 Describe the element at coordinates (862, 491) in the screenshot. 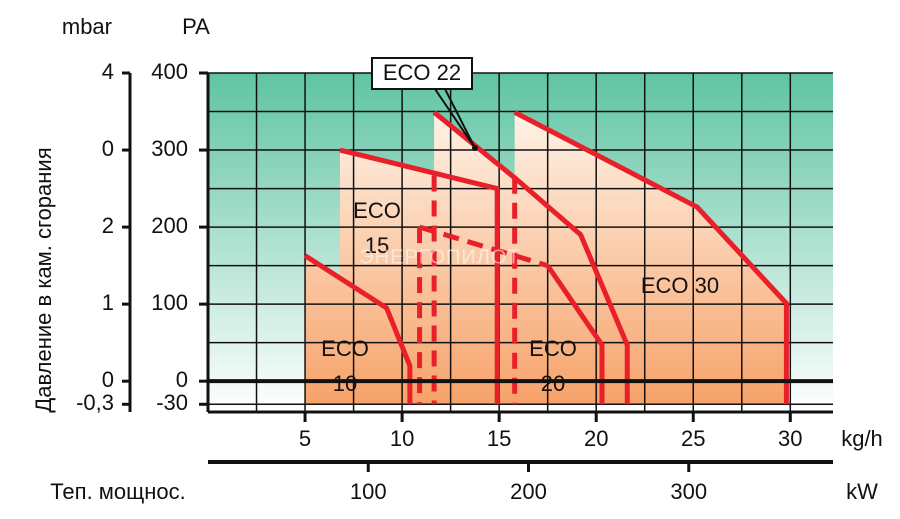

I see `x2-axis-label: kW` at that location.